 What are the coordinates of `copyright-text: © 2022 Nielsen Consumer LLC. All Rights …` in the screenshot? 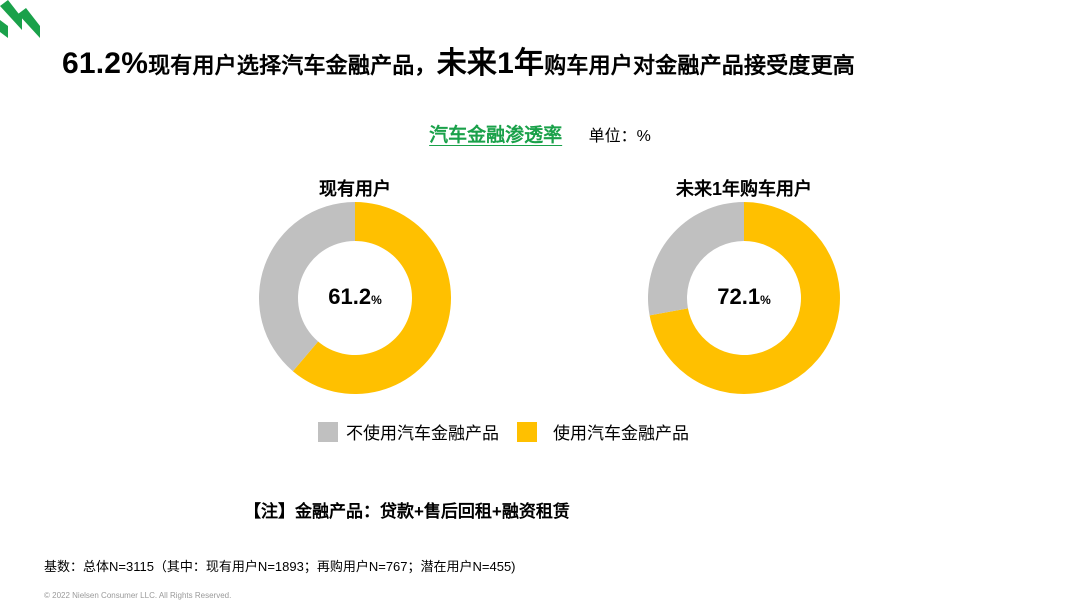 It's located at (138, 595).